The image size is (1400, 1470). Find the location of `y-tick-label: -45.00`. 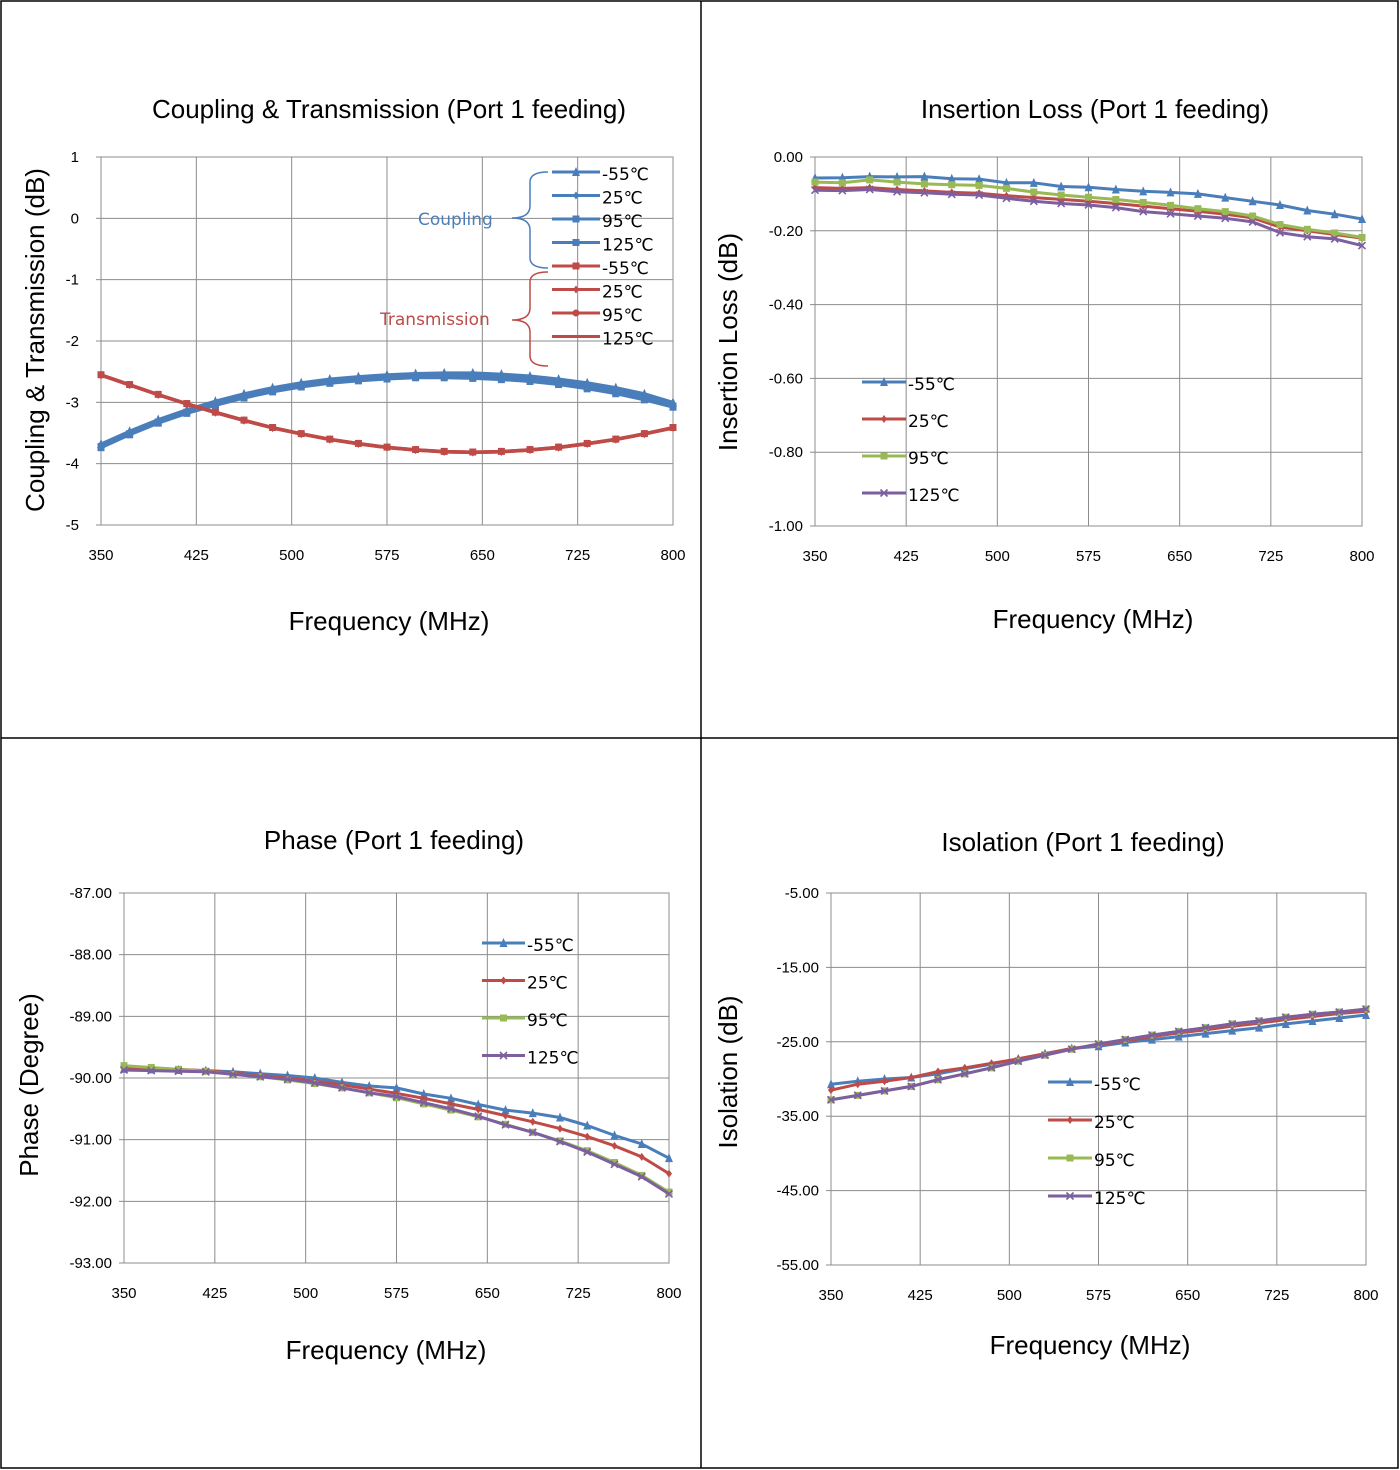

y-tick-label: -45.00 is located at coordinates (797, 1191).